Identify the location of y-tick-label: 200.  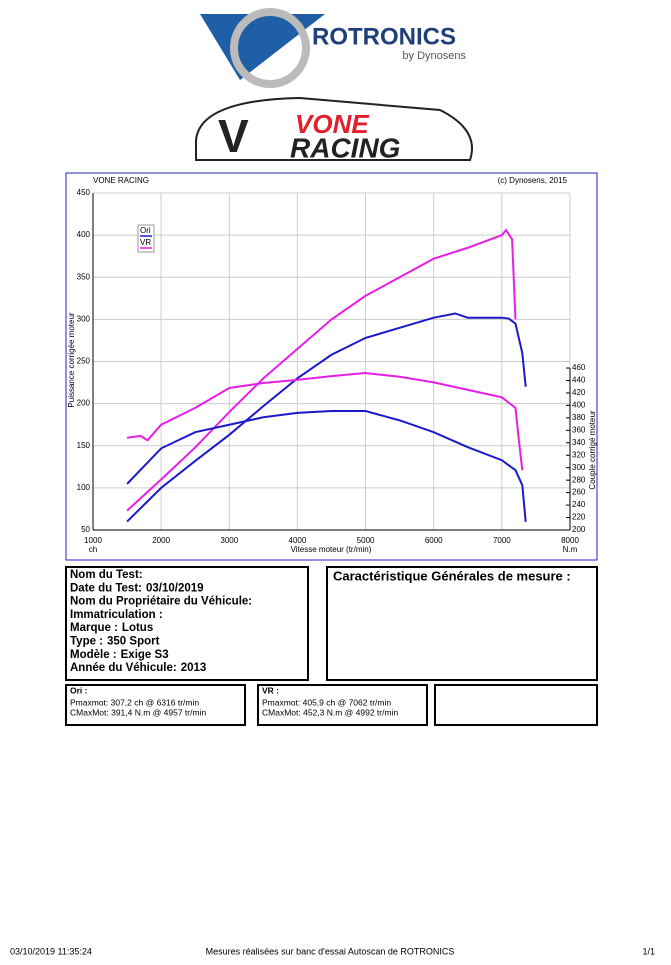
(84, 403).